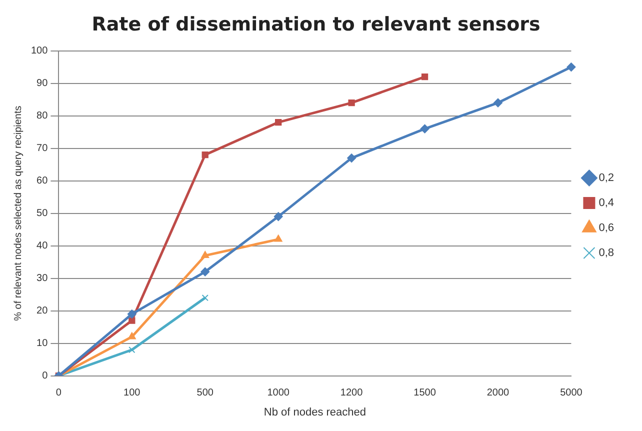 The image size is (642, 431). What do you see at coordinates (42, 148) in the screenshot?
I see `y-tick-label: 70` at bounding box center [42, 148].